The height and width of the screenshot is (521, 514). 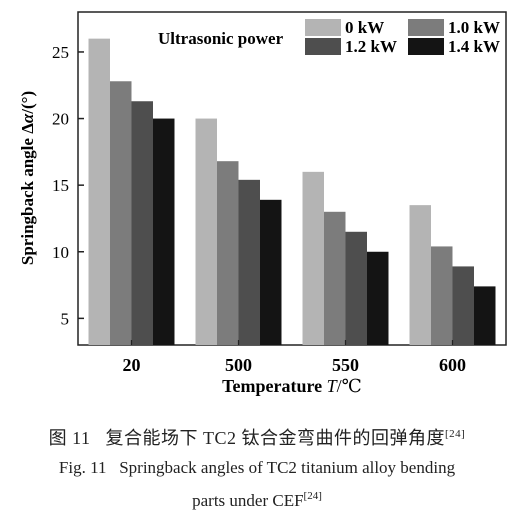 What do you see at coordinates (27, 194) in the screenshot?
I see `y-axis-label-main: Springback angle Δ` at bounding box center [27, 194].